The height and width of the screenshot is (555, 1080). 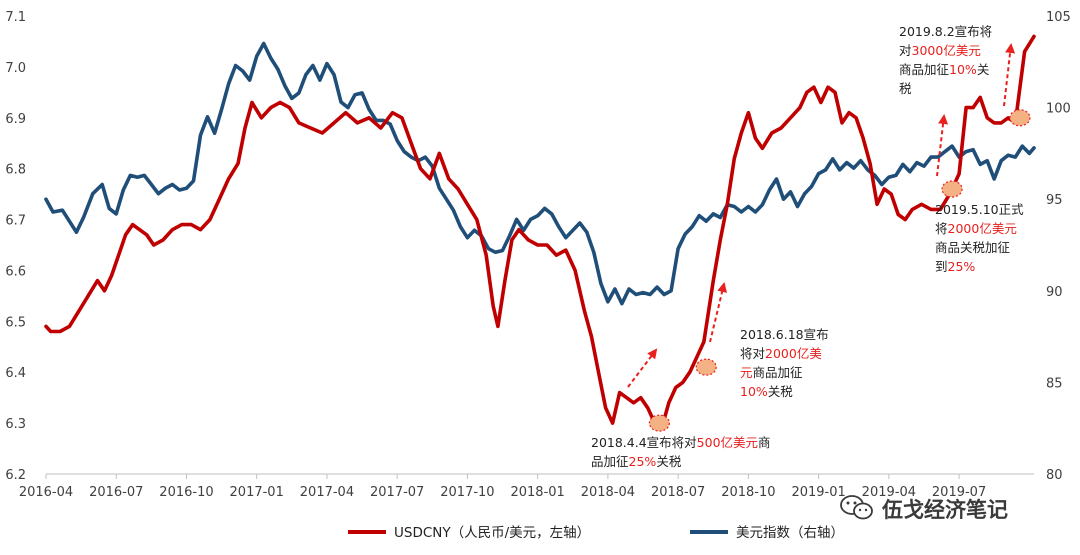 I want to click on annotation-text: 3000亿美元, so click(x=946, y=50).